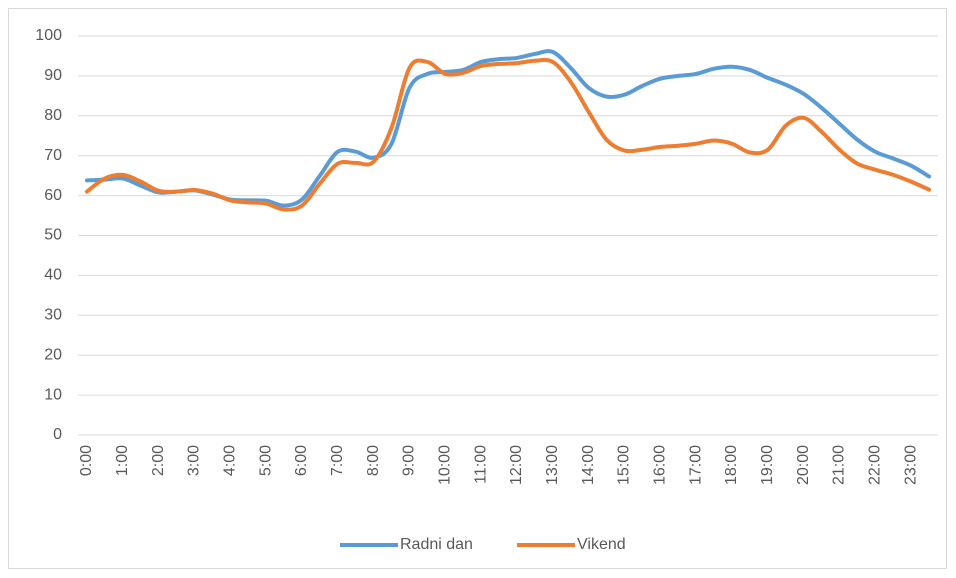 This screenshot has height=578, width=956. I want to click on legend-label: Vikend, so click(601, 544).